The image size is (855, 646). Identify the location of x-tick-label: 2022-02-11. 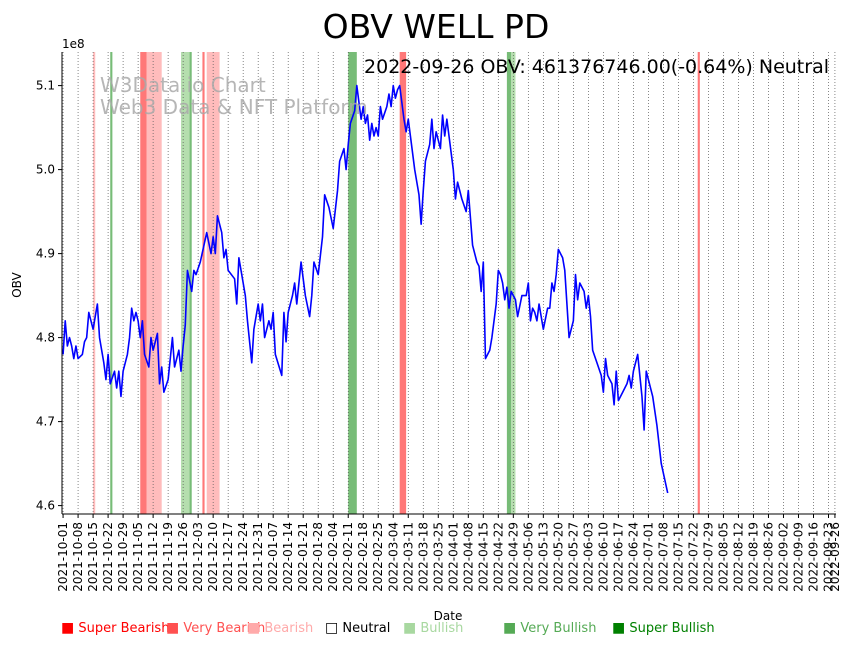
(348, 557).